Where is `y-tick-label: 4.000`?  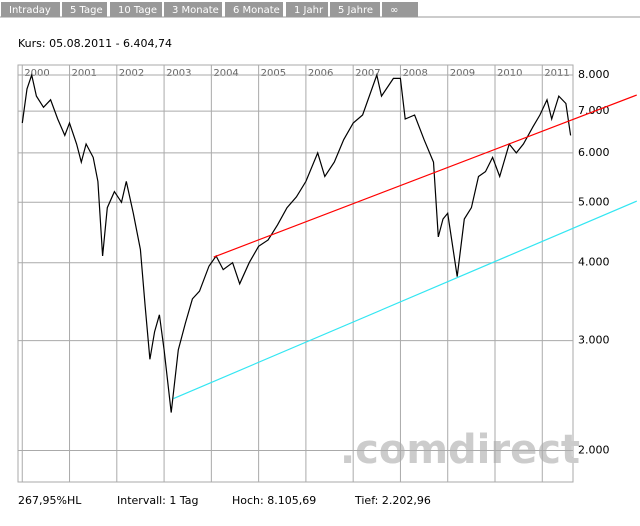 y-tick-label: 4.000 is located at coordinates (594, 262).